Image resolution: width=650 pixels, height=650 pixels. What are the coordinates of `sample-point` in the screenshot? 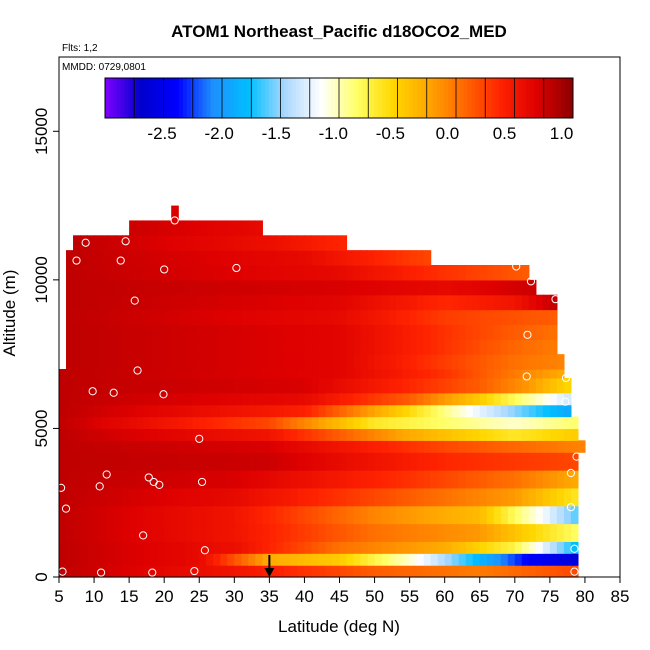 It's located at (148, 477).